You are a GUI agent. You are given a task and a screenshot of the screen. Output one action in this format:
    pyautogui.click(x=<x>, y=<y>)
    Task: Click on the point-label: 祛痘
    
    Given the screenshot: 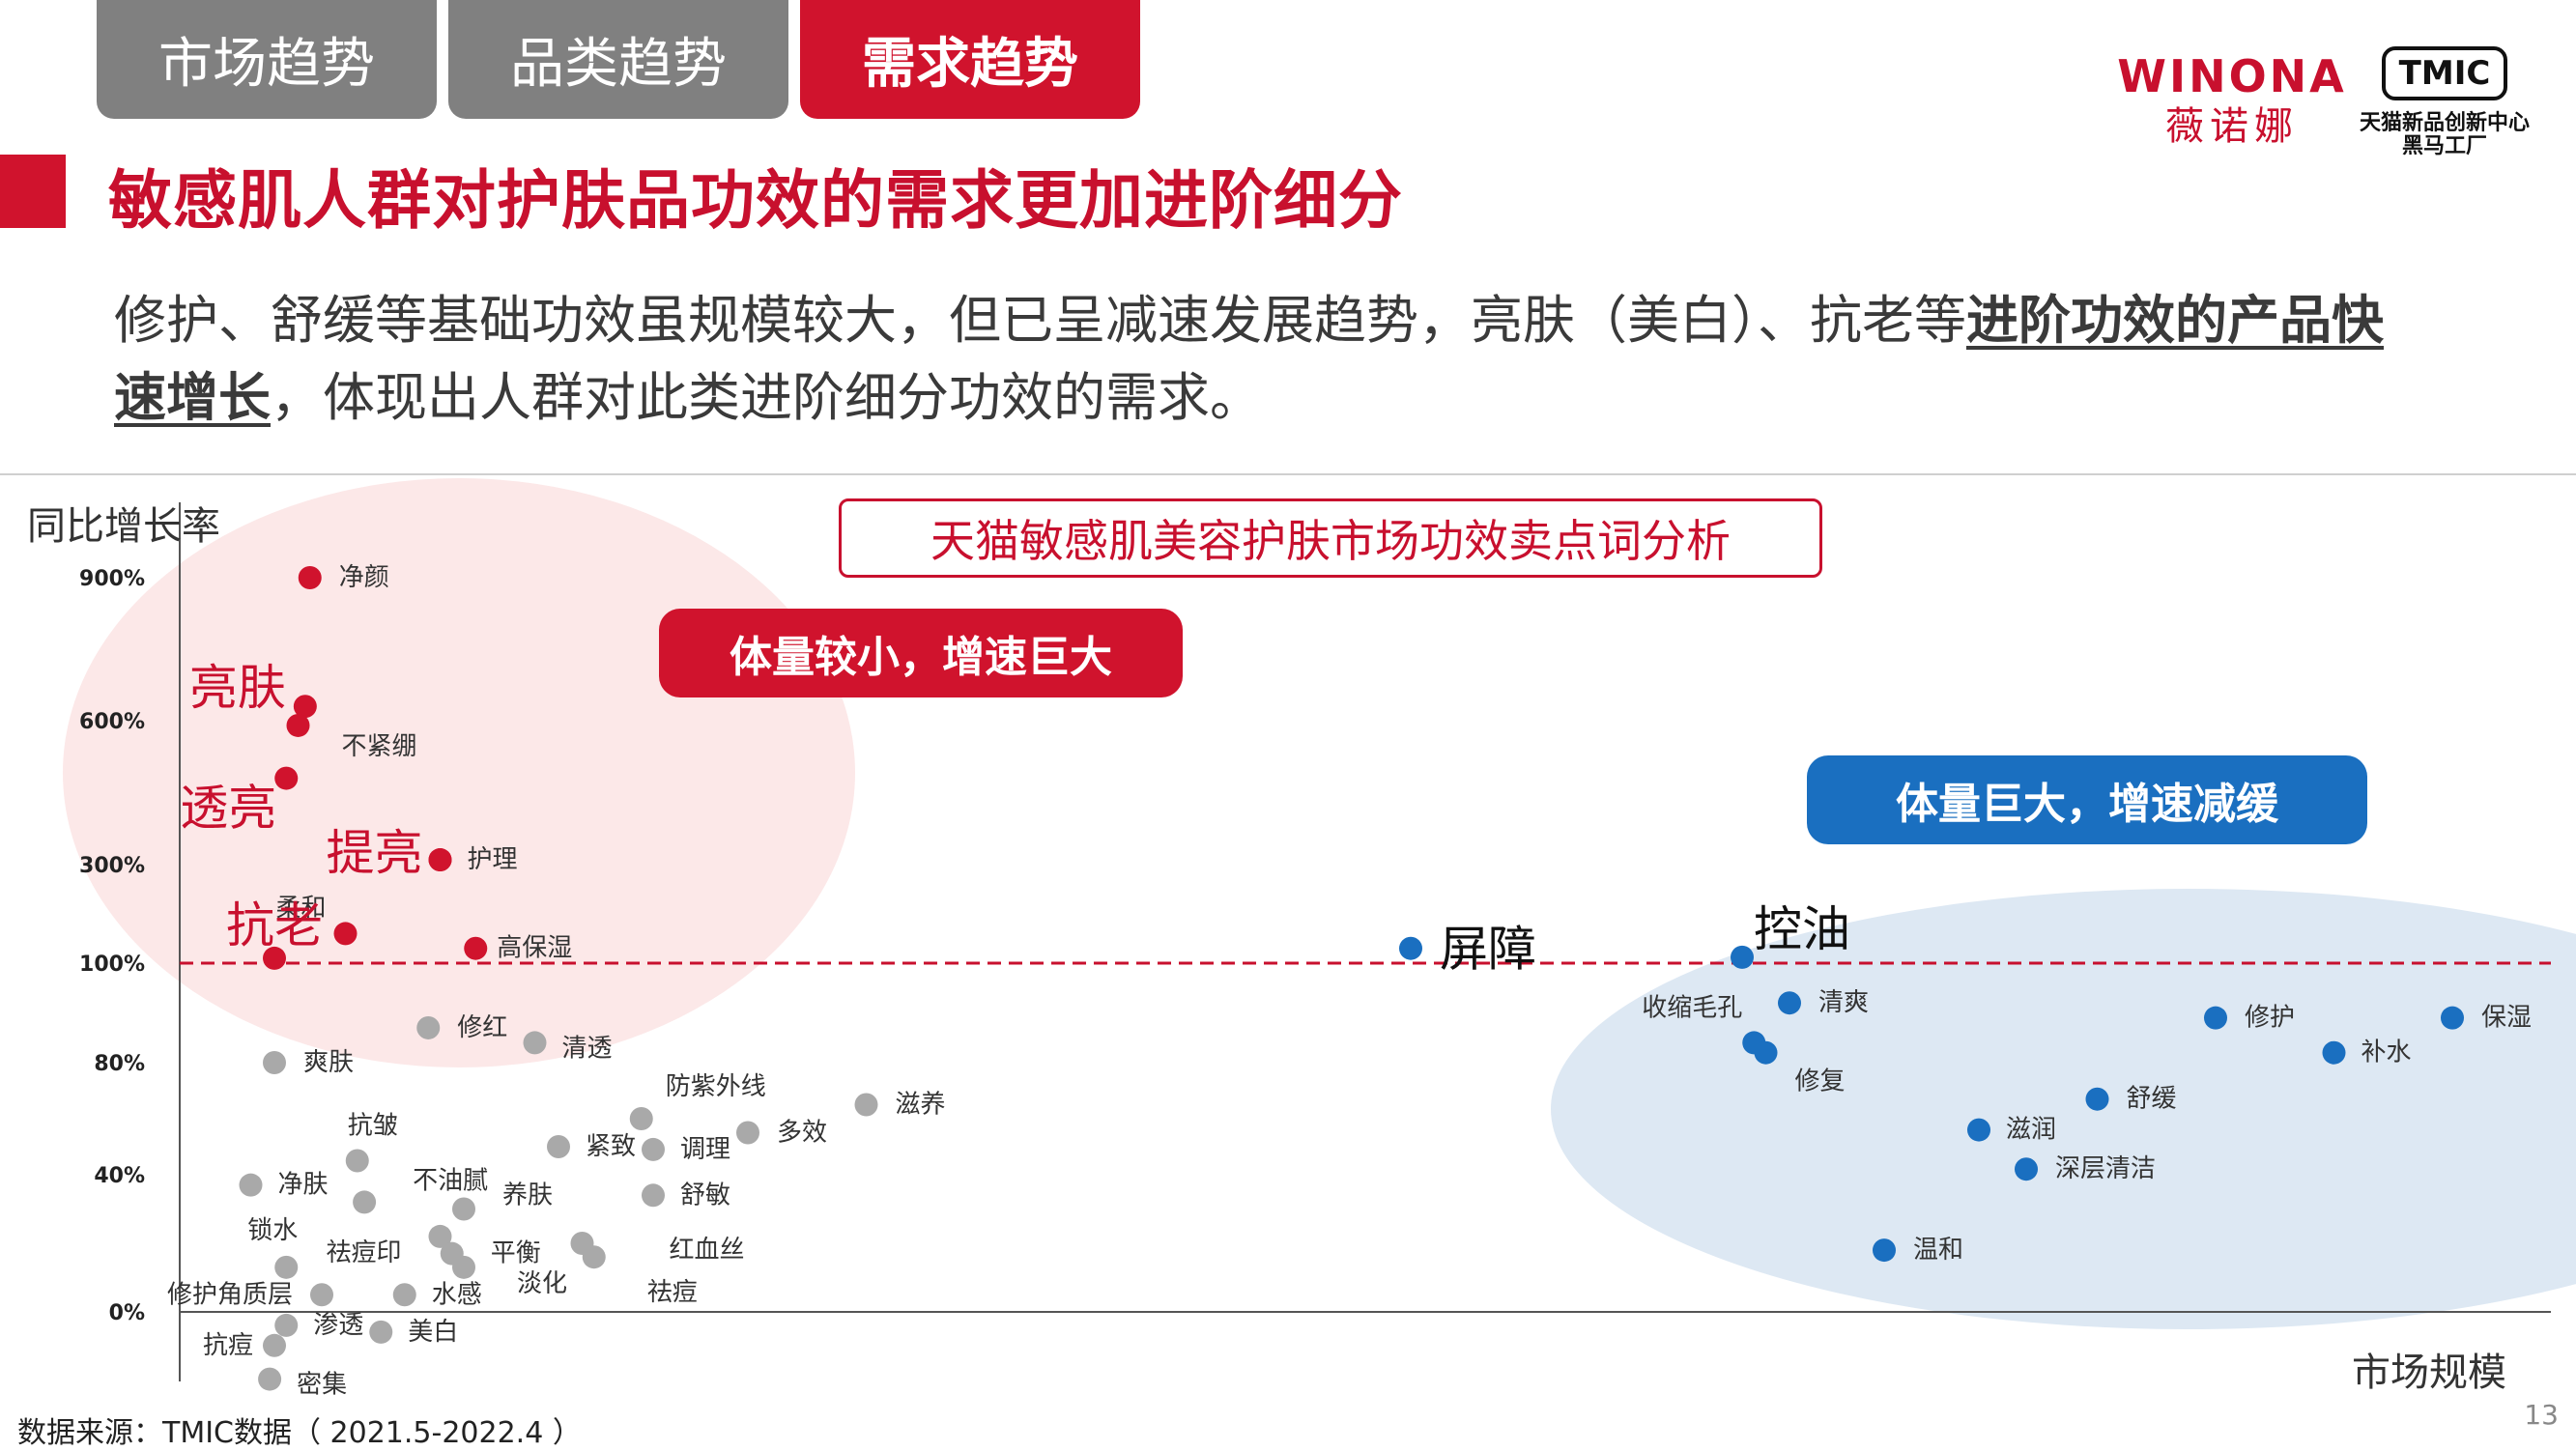 What is the action you would take?
    pyautogui.click(x=673, y=1292)
    